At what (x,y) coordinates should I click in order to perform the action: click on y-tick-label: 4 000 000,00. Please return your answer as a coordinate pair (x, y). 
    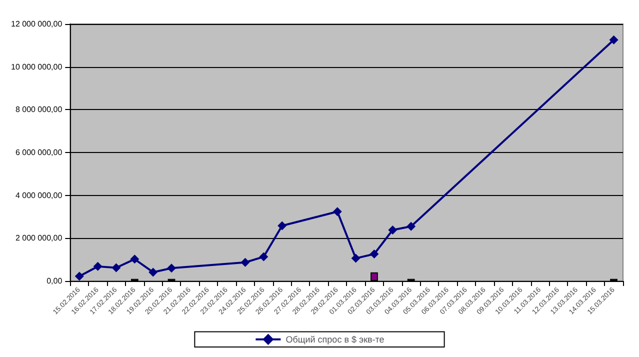
    Looking at the image, I should click on (39, 195).